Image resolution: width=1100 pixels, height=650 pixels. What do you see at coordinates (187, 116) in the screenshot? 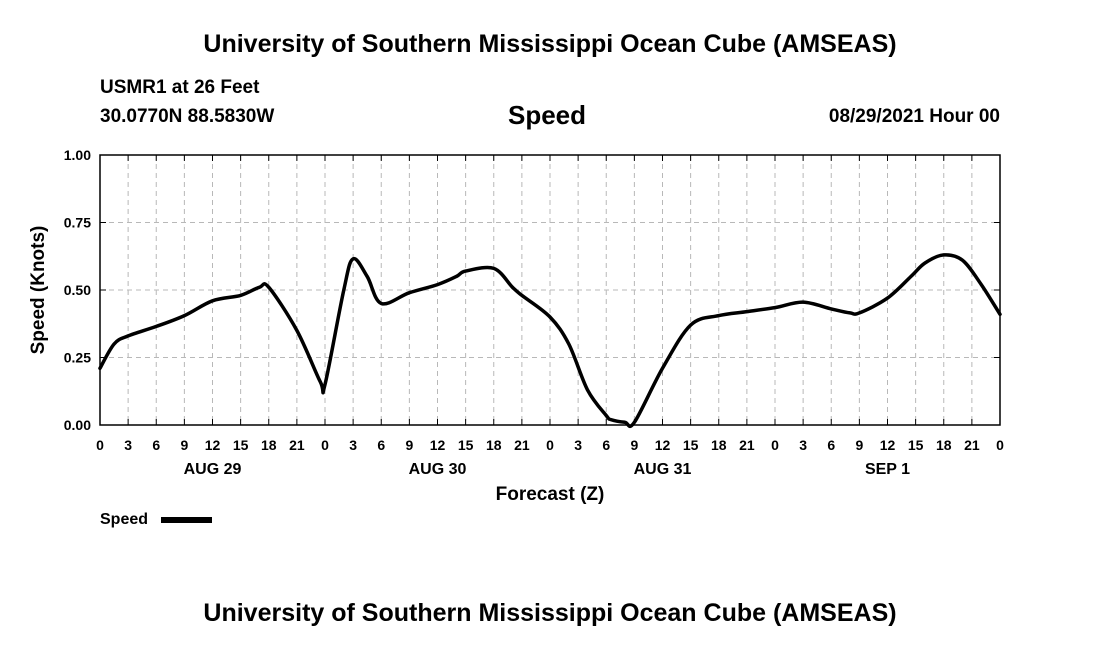
I see `coordinates-label: 30.0770N 88.5830W` at bounding box center [187, 116].